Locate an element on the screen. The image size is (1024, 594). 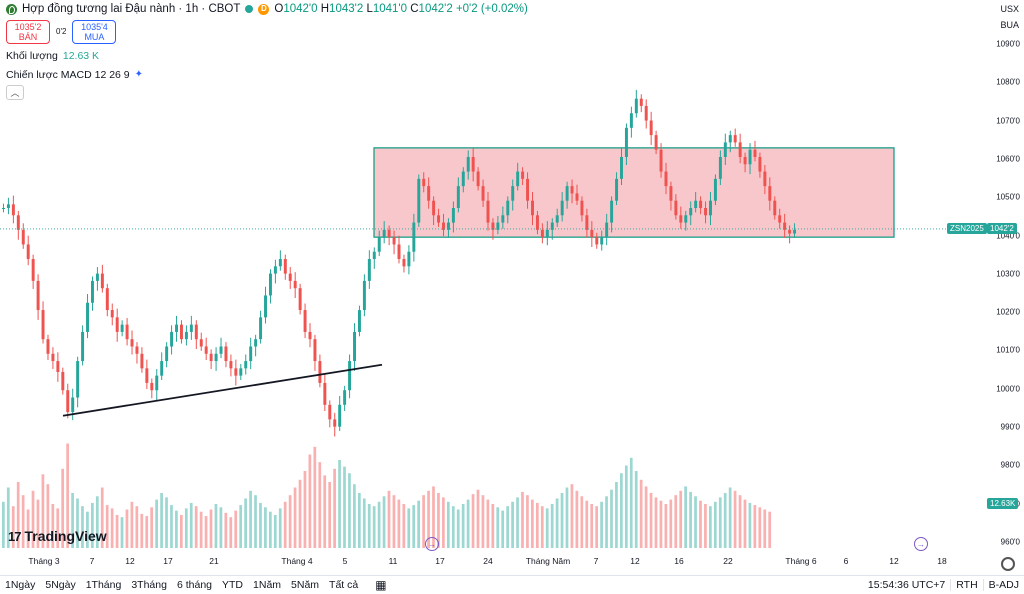
macd-indicator: Chiến lược MACD 12 26 9 ✦ is located at coordinates (75, 75).